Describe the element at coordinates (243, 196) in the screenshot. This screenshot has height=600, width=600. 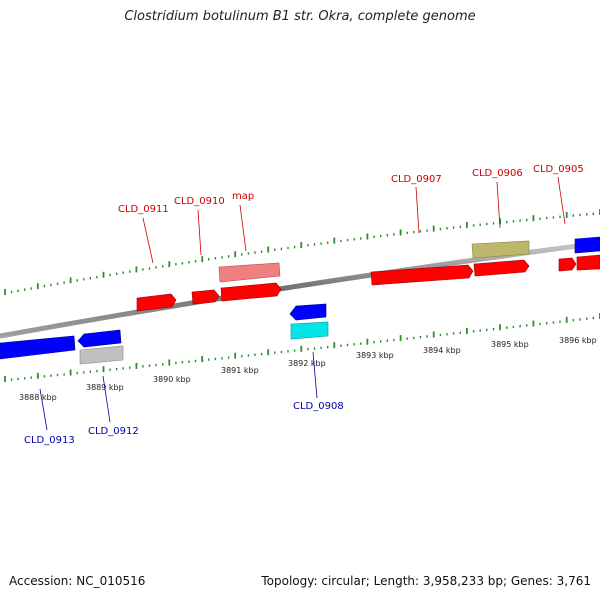
I see `gene-label-map: map` at that location.